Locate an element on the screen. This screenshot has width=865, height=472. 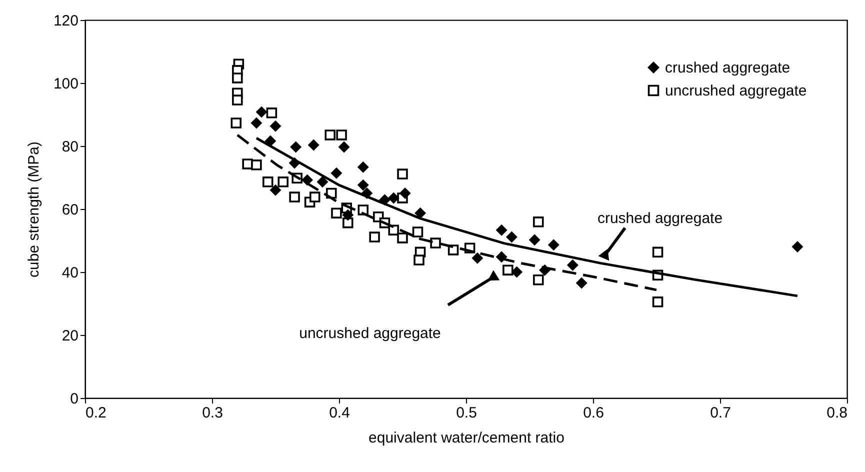
legend-label: uncrushed aggregate is located at coordinates (736, 91).